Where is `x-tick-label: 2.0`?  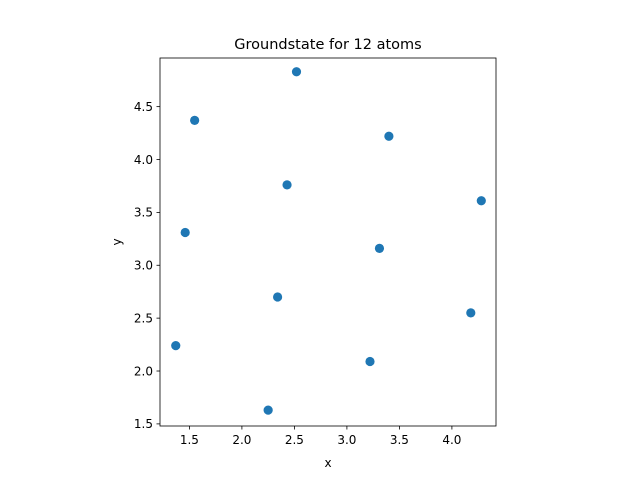
x-tick-label: 2.0 is located at coordinates (241, 440).